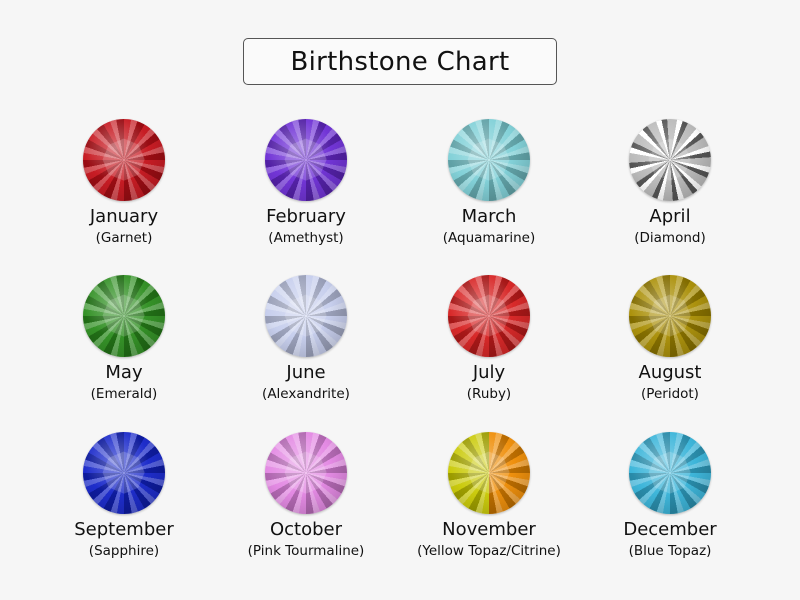 The width and height of the screenshot is (800, 600). I want to click on birthstone-may: May (Emerald), so click(124, 338).